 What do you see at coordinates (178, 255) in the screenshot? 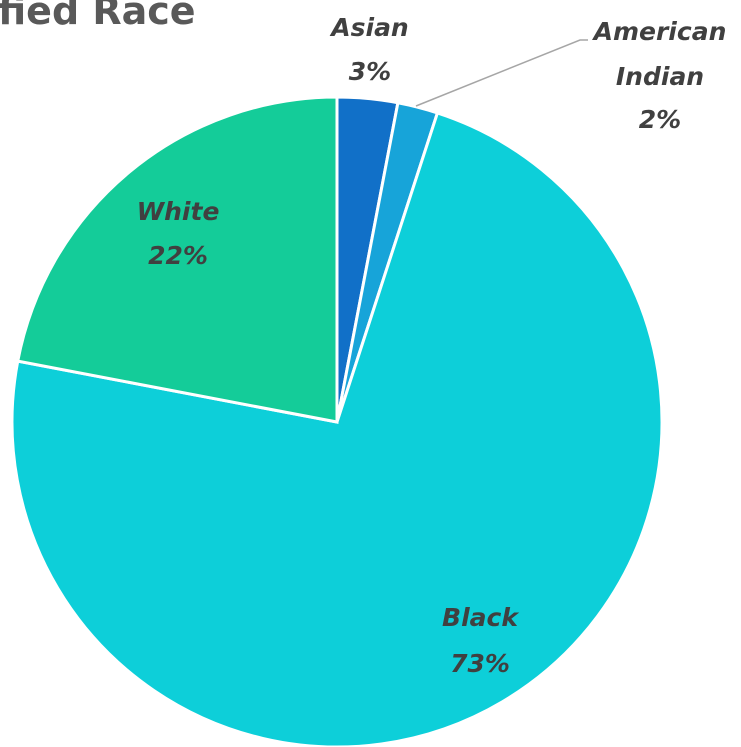
I see `value-label: 22%` at bounding box center [178, 255].